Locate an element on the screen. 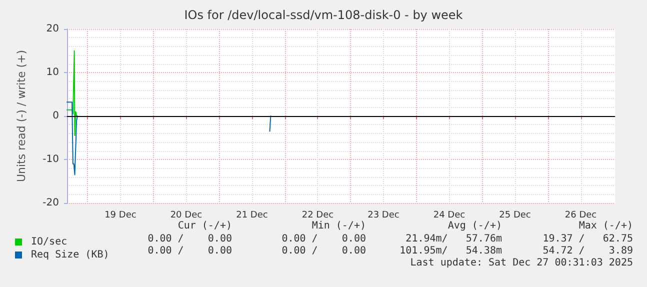 This screenshot has height=287, width=647. y-tick-label: 20 is located at coordinates (52, 29).